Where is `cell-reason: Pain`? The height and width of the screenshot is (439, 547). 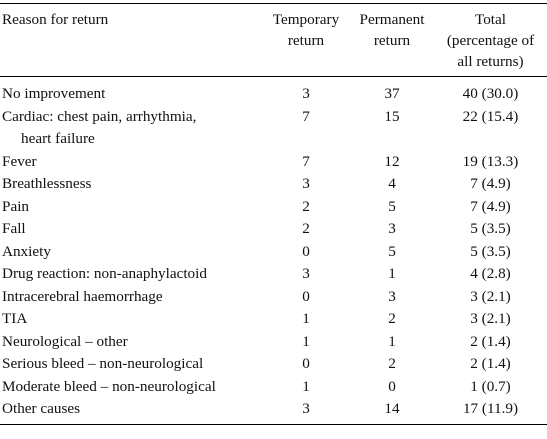
cell-reason: Pain is located at coordinates (131, 207).